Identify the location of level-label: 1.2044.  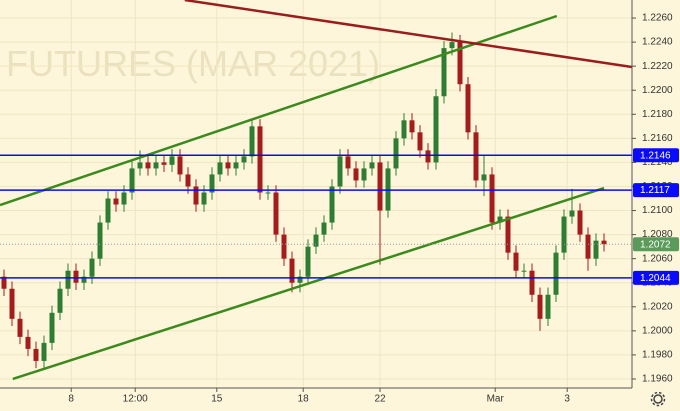
(655, 278).